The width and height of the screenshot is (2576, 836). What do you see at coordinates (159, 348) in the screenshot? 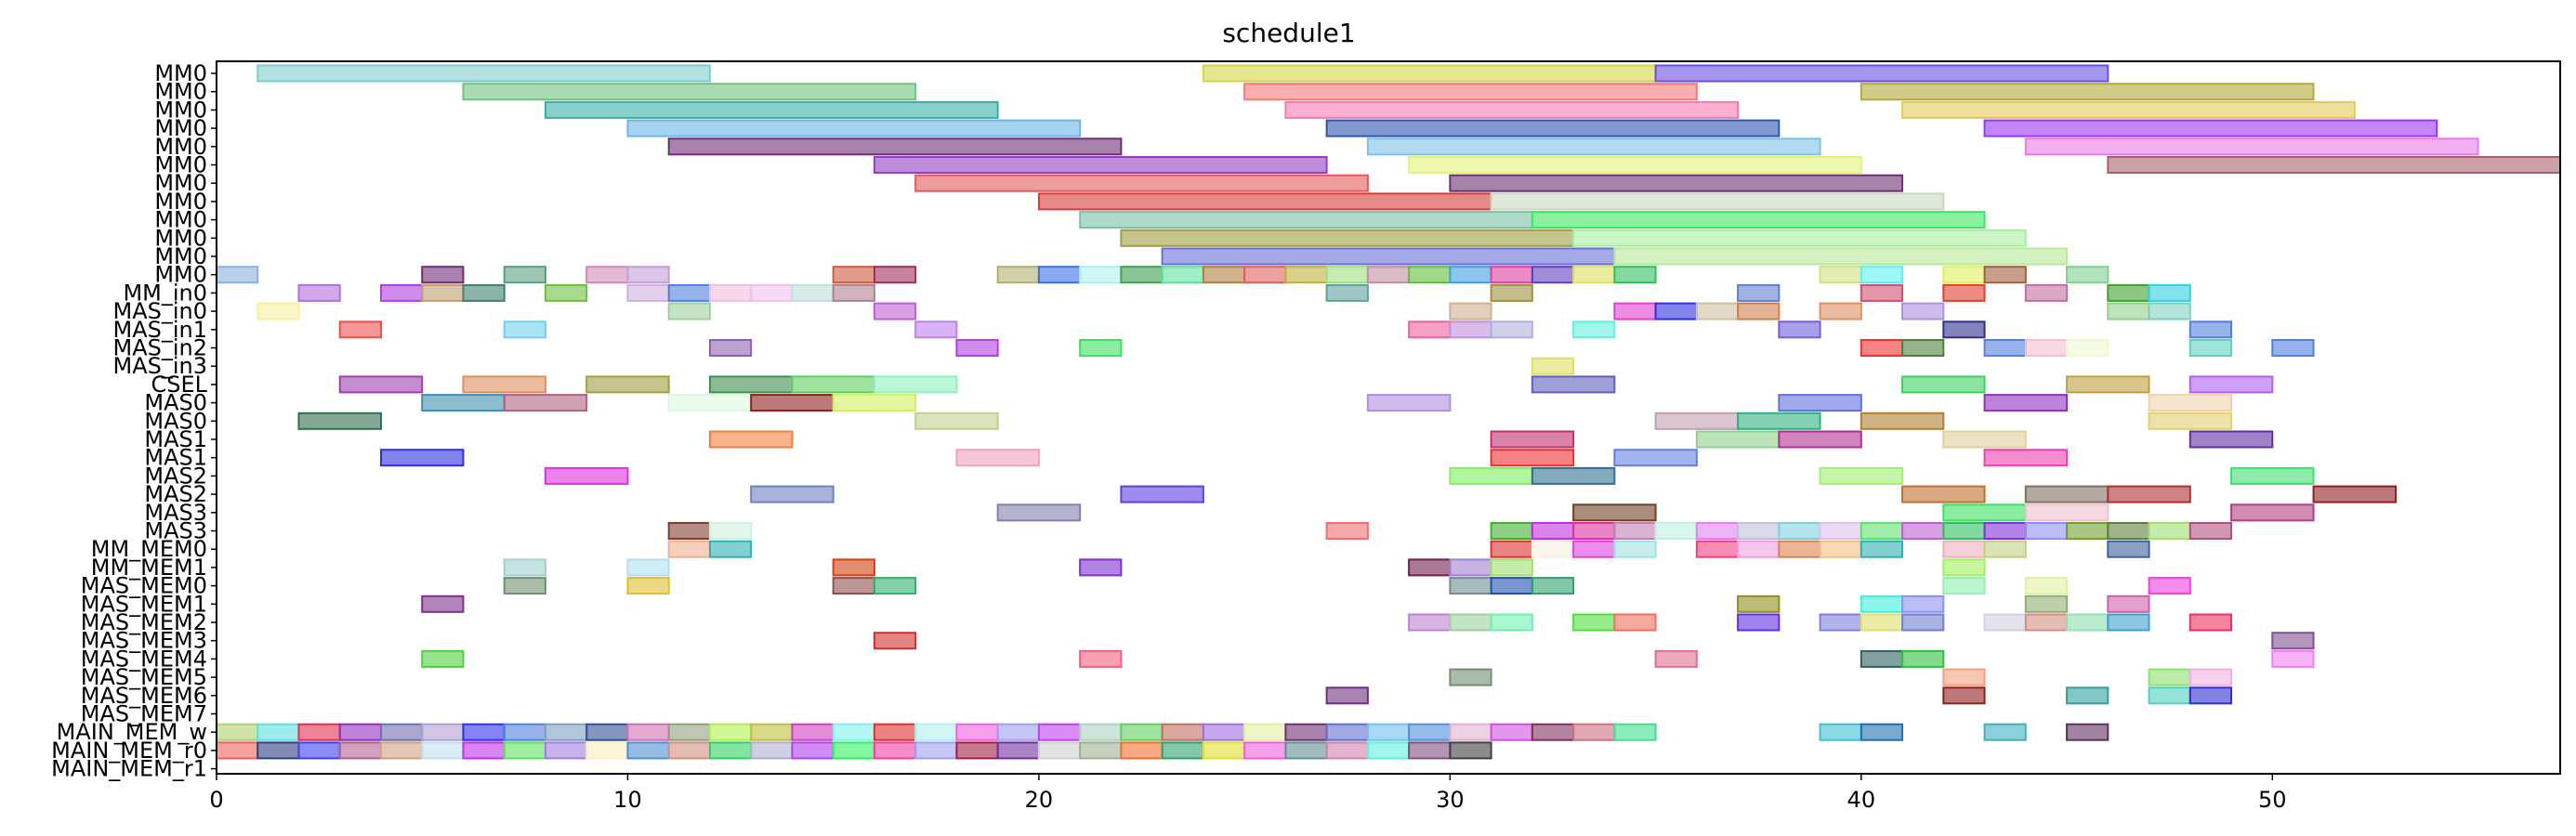
I see `y-tick-label: MAS_in2` at bounding box center [159, 348].